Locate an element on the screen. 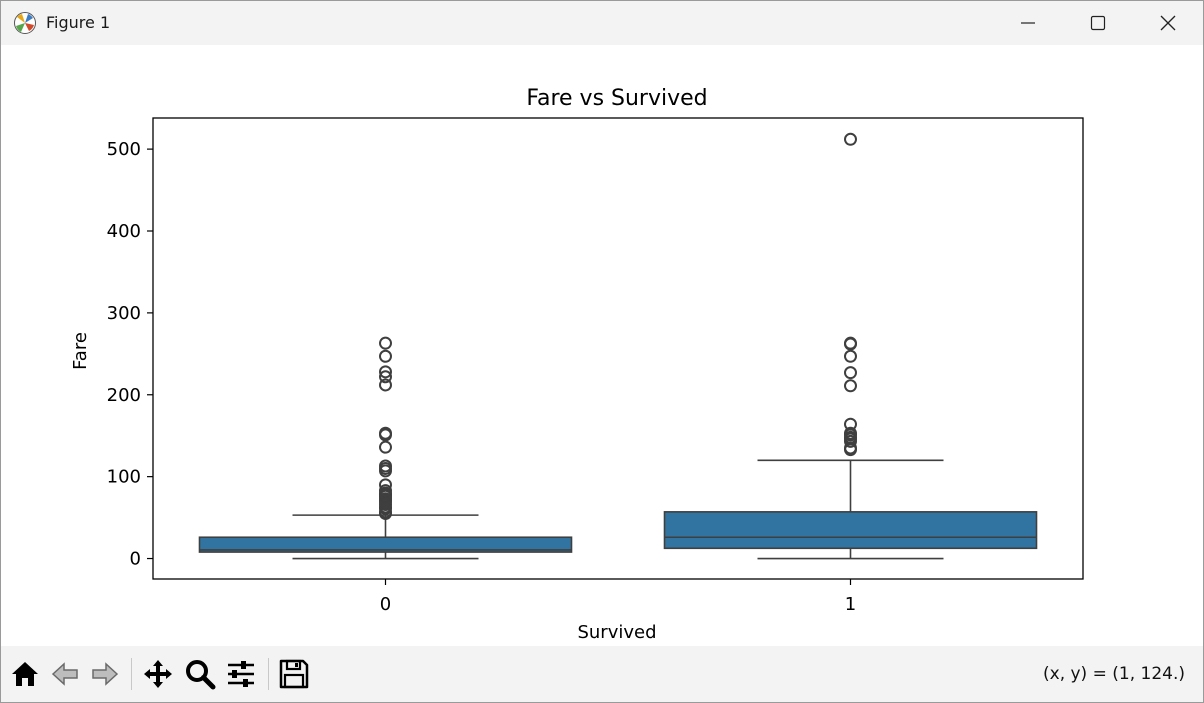 Image resolution: width=1204 pixels, height=703 pixels. y-tick-label: 0 is located at coordinates (135, 559).